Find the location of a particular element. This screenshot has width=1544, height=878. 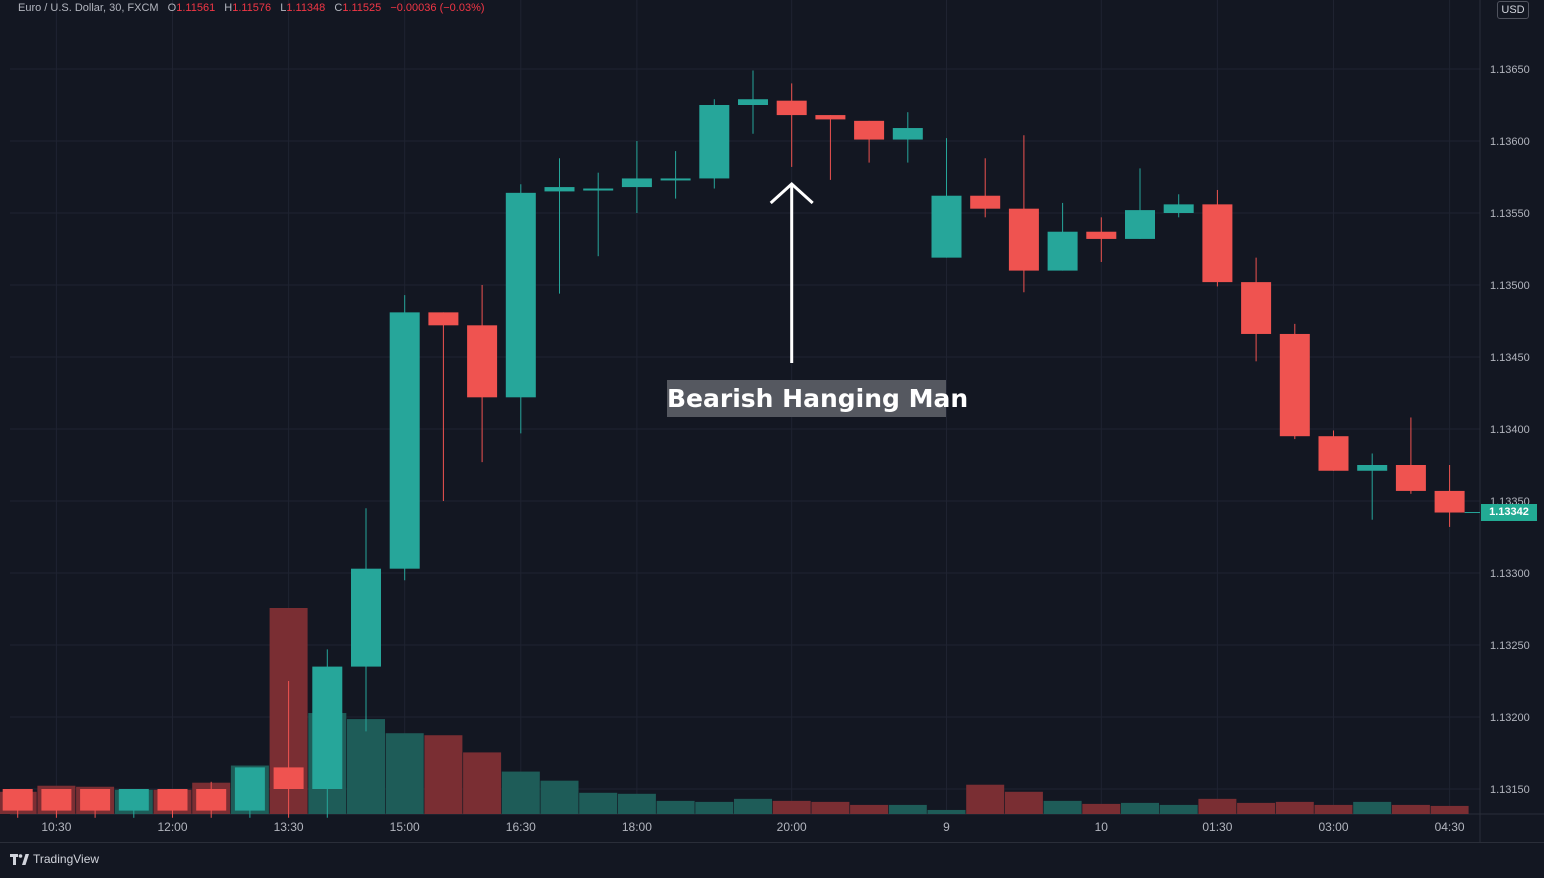

time-tick-label: 15:00 is located at coordinates (405, 827).